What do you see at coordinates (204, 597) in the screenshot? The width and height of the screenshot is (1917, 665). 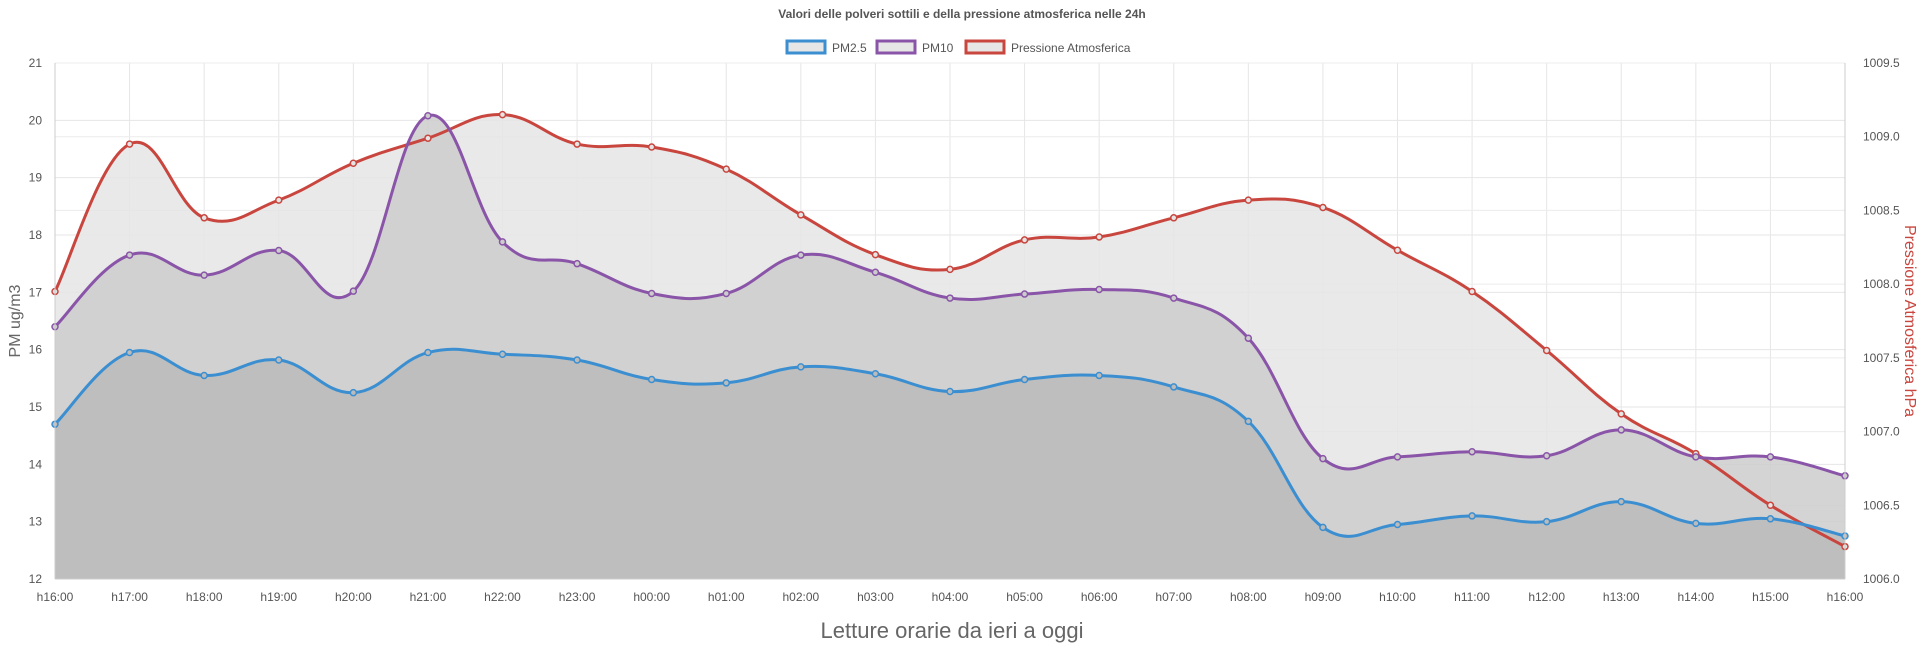 I see `x-tick-label: h18:00` at bounding box center [204, 597].